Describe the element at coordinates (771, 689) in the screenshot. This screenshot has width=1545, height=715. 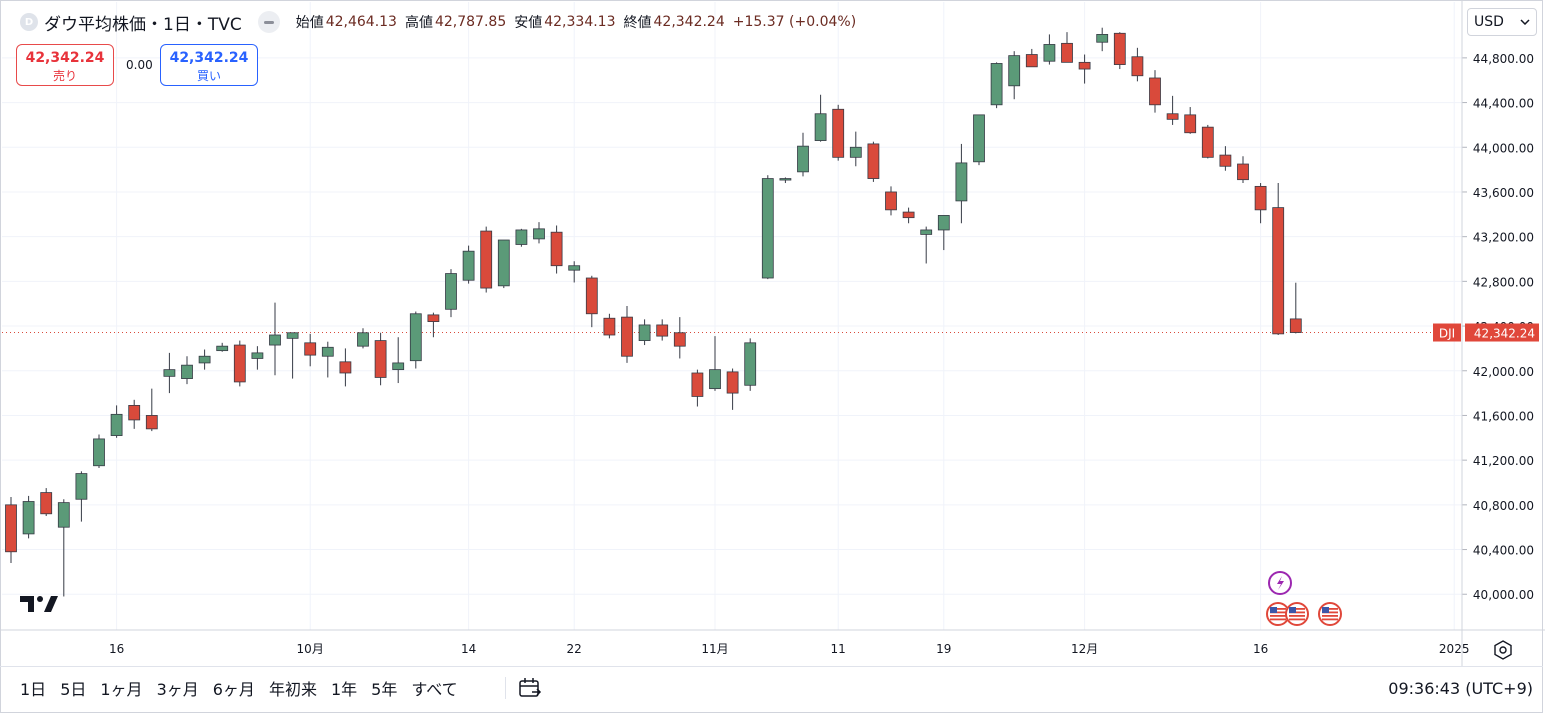
I see `bottom-toolbar` at that location.